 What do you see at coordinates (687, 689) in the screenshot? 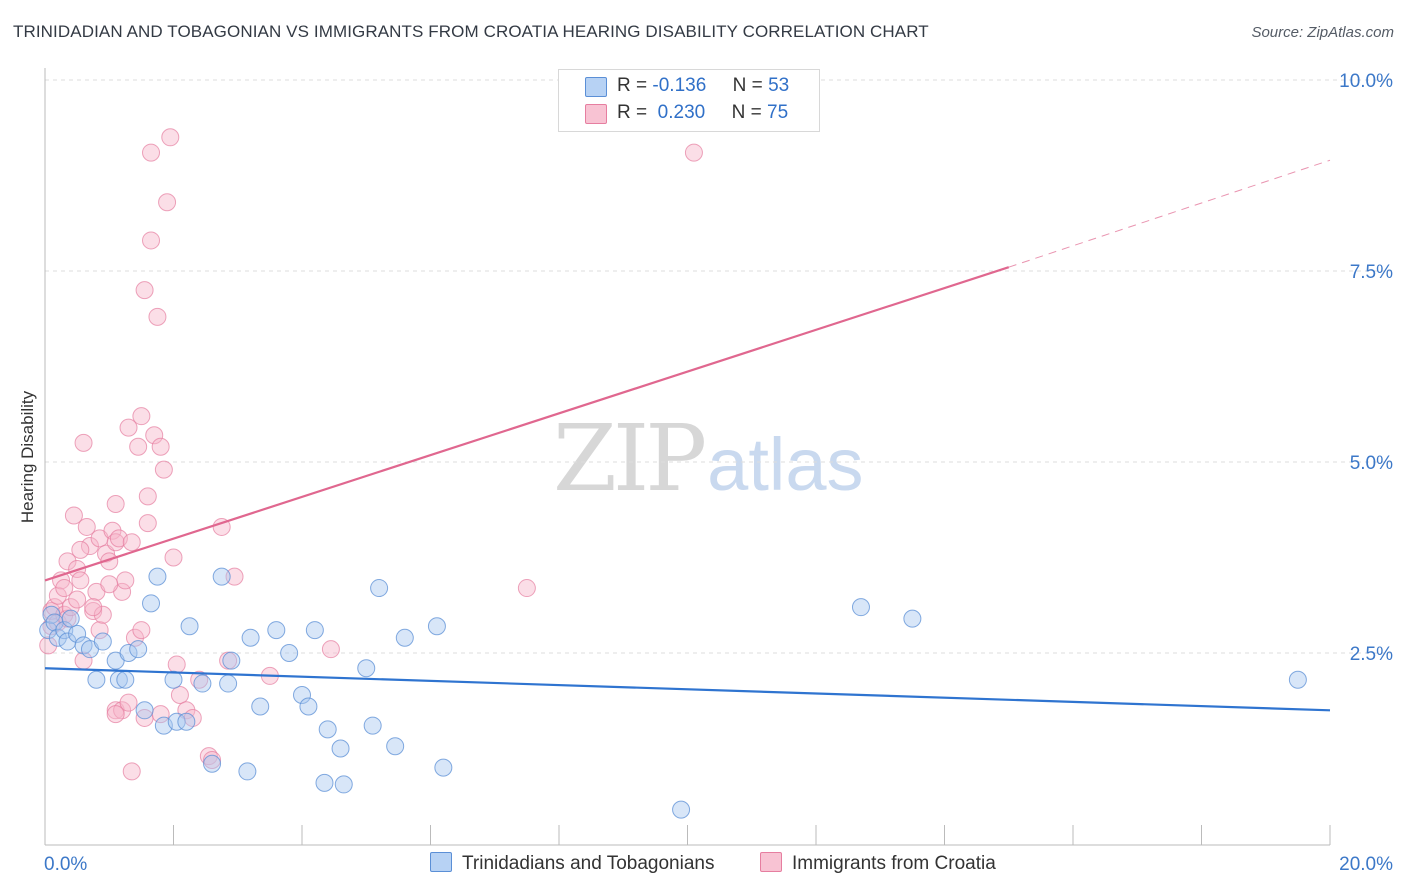
I see `trend-line-trinidad` at bounding box center [687, 689].